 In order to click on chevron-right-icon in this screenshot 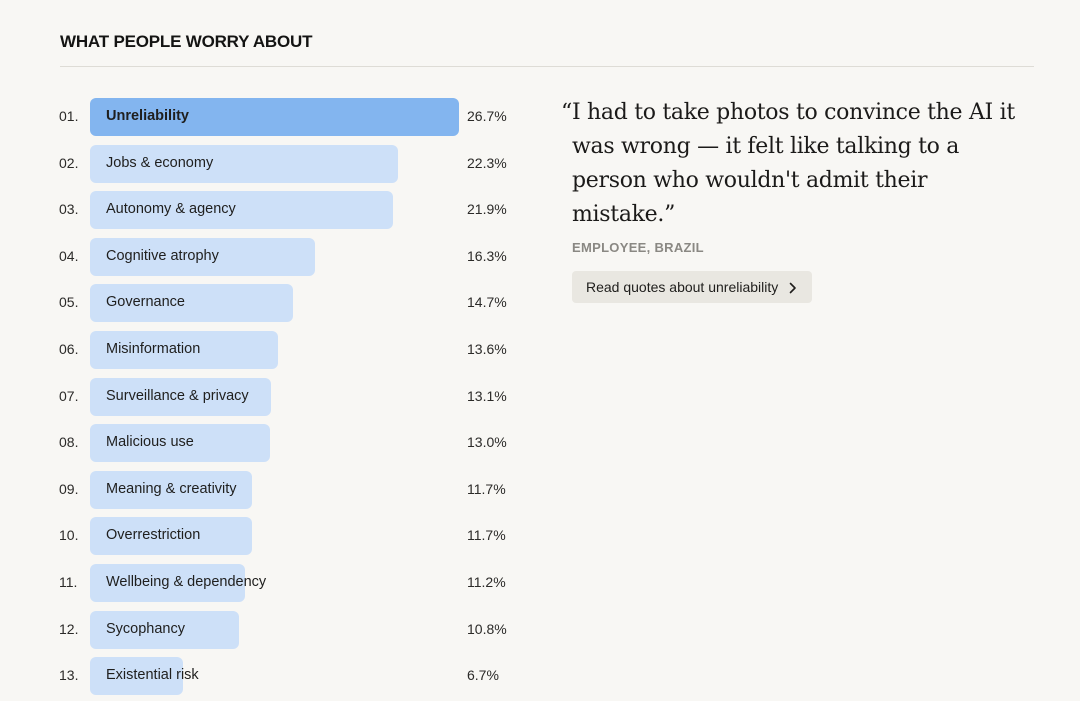, I will do `click(793, 287)`.